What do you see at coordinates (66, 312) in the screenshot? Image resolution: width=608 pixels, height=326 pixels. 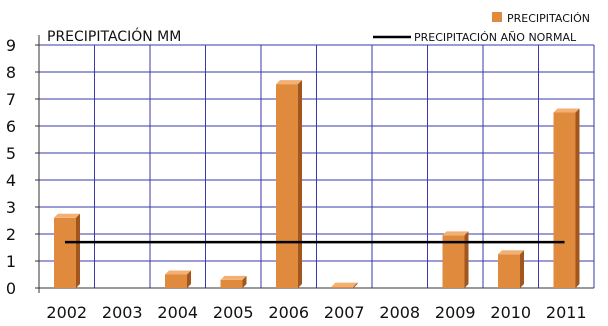 I see `x-tick-label: 2002` at bounding box center [66, 312].